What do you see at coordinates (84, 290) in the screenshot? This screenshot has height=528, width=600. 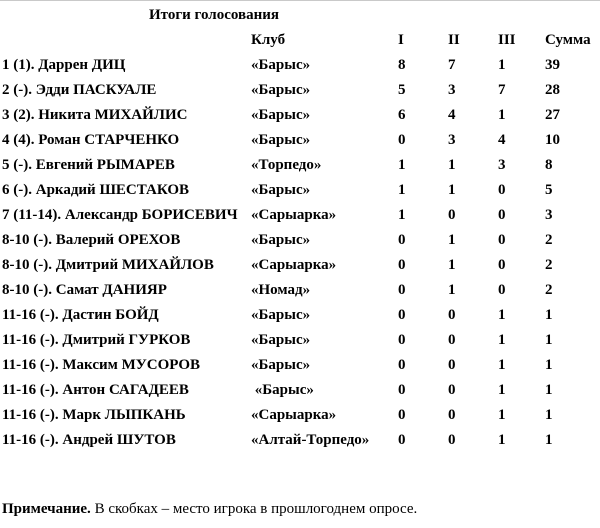 I see `player-name: 8-10 (-). Самат ДАНИЯР` at bounding box center [84, 290].